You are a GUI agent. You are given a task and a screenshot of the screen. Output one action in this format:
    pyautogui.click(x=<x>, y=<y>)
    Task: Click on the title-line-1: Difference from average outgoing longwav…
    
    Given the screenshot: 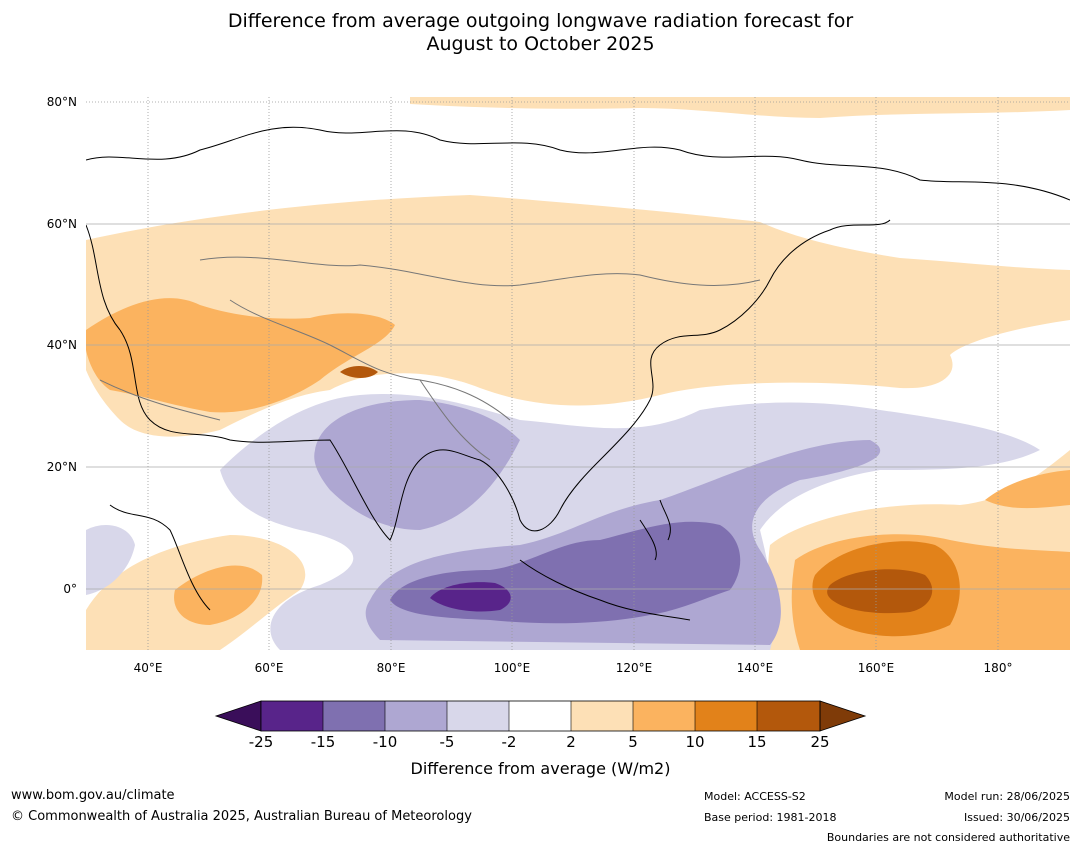 What is the action you would take?
    pyautogui.click(x=540, y=21)
    